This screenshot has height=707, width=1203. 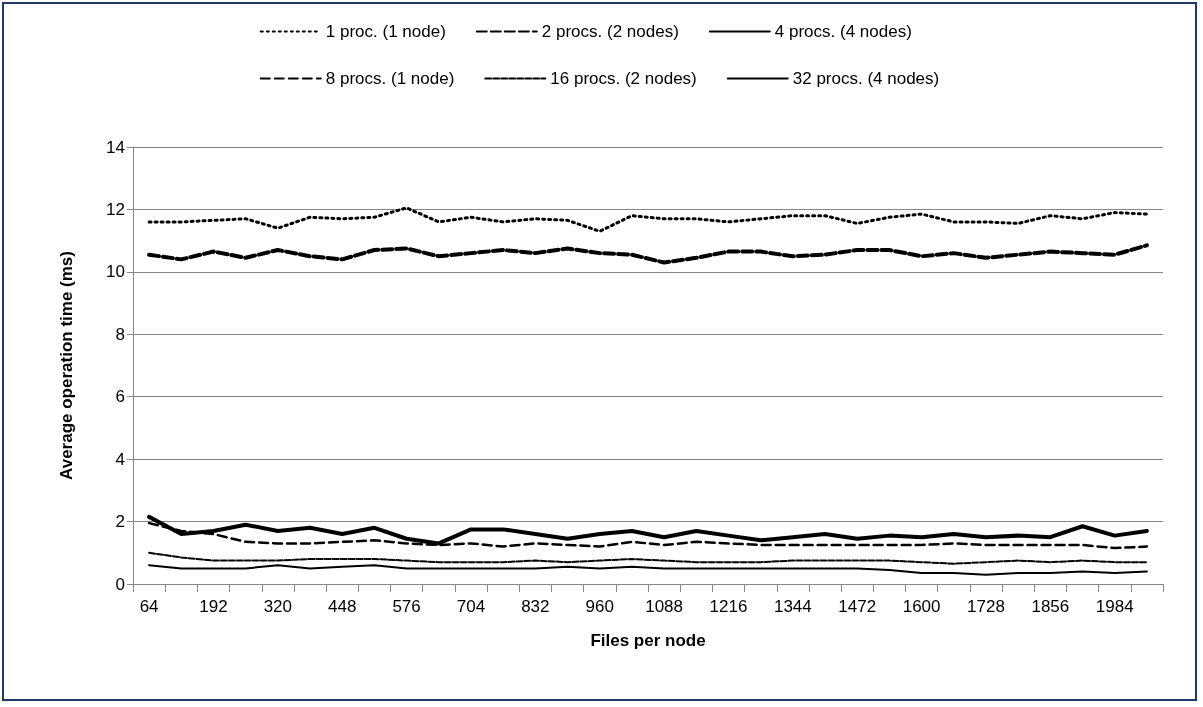 I want to click on y-tick-label: 8, so click(x=120, y=334).